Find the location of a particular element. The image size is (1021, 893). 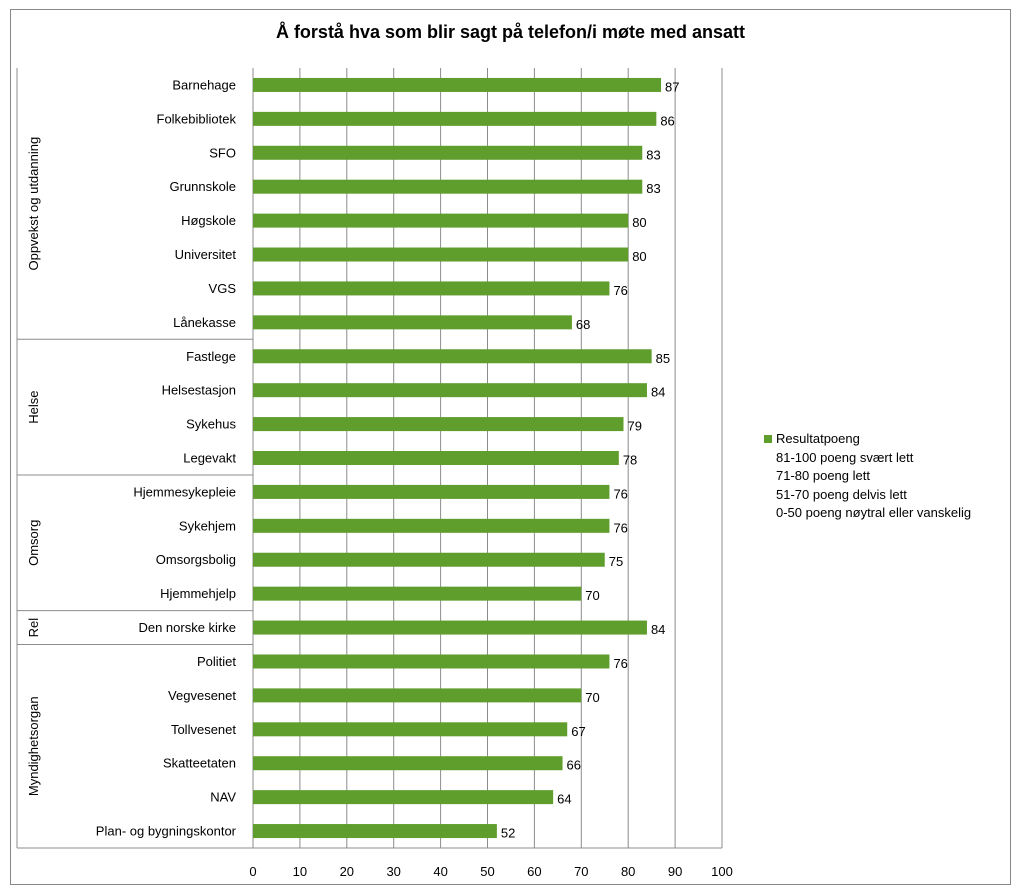

data-label: 68 is located at coordinates (583, 324).